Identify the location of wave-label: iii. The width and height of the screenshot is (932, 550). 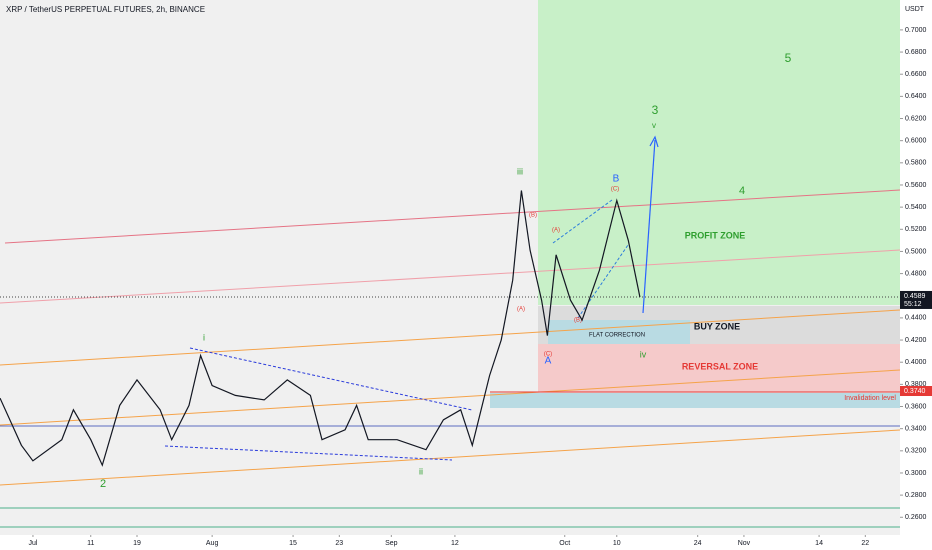
(520, 171).